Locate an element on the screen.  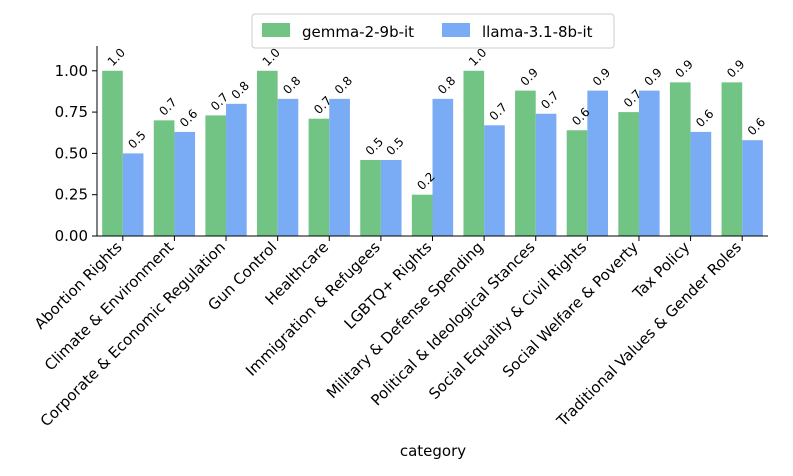
legend-swatch-llama is located at coordinates (456, 30).